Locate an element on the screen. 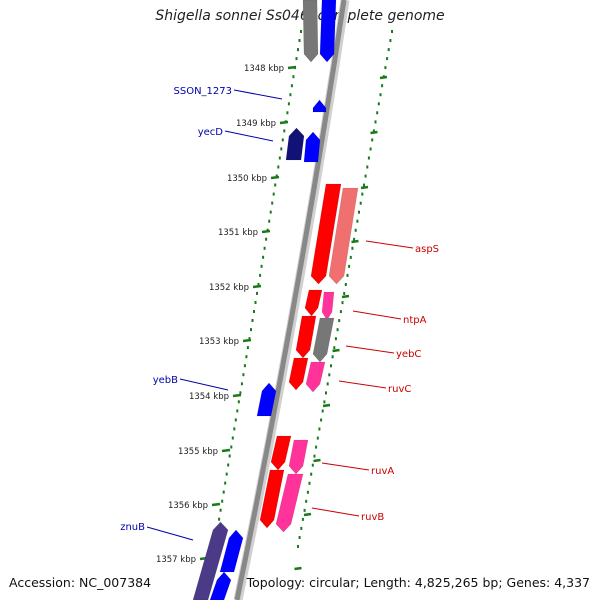  gene-label-yecD: yecD is located at coordinates (211, 132).